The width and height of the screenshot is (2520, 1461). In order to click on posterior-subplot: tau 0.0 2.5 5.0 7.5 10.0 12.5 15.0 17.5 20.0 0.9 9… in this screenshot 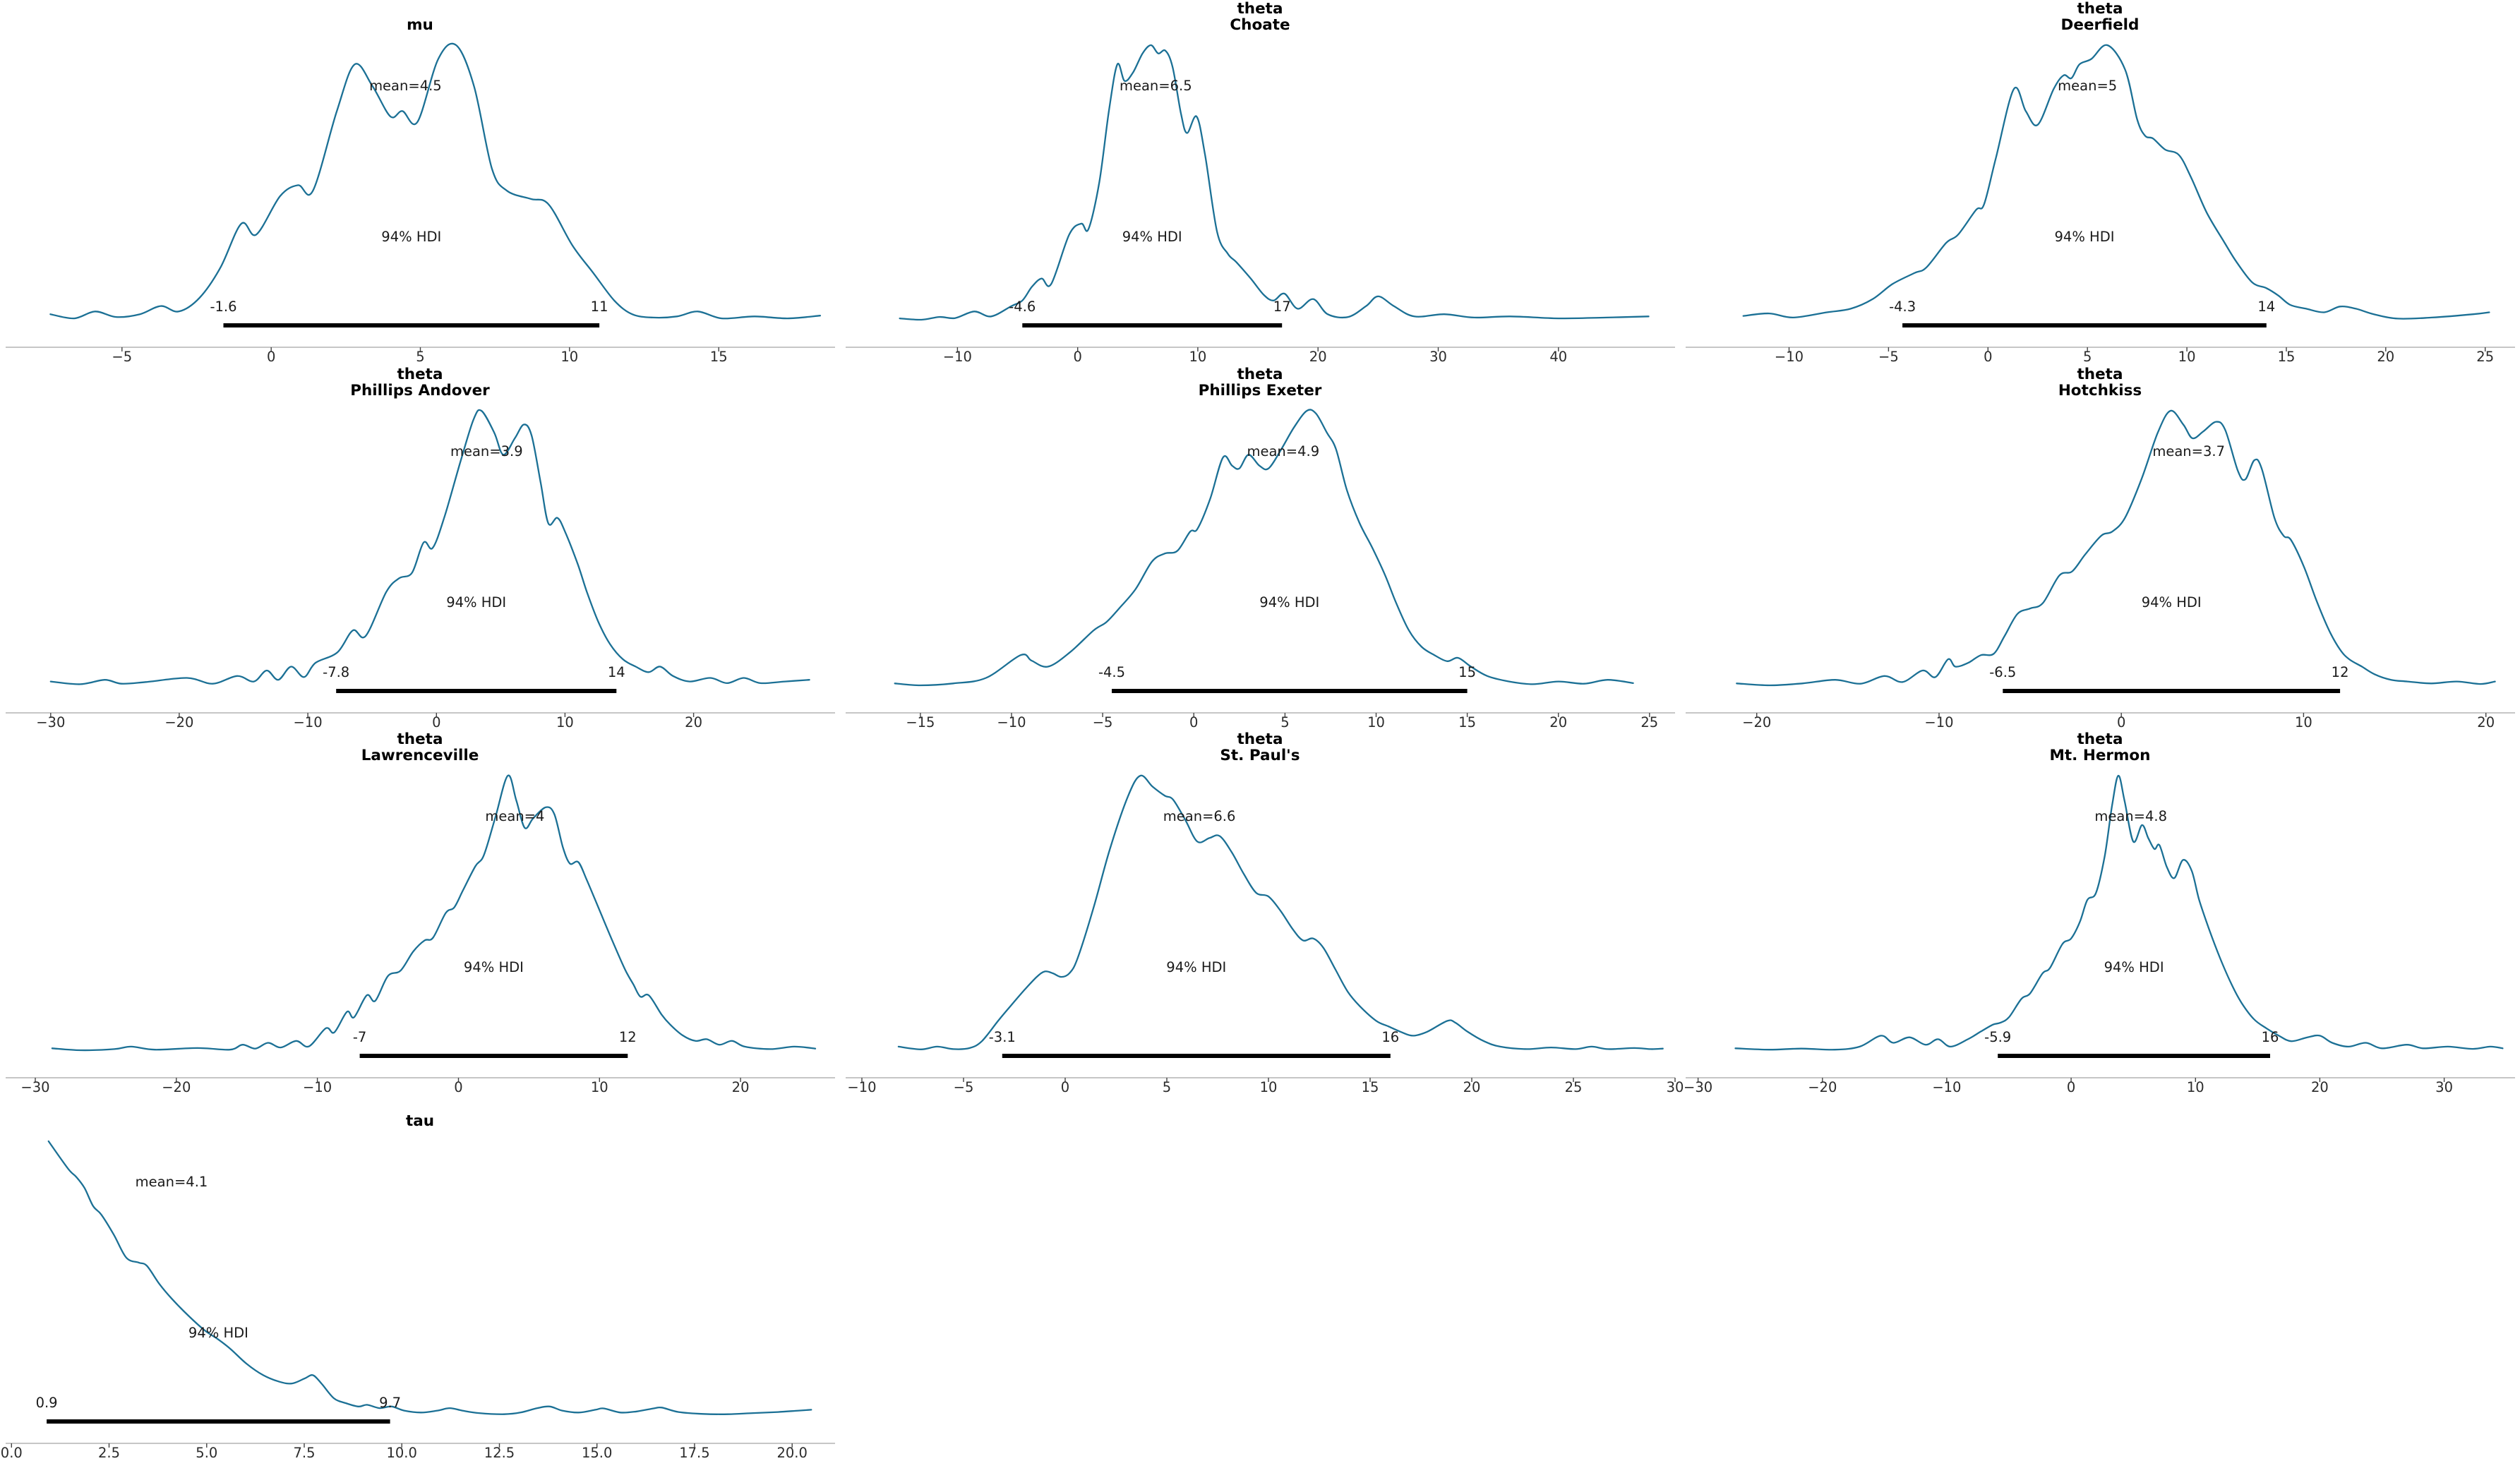, I will do `click(420, 1278)`.